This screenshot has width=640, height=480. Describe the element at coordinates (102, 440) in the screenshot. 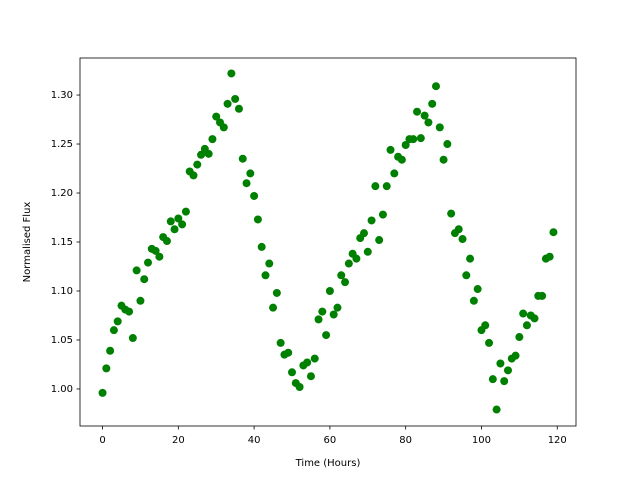

I see `x-tick-label: 0` at that location.